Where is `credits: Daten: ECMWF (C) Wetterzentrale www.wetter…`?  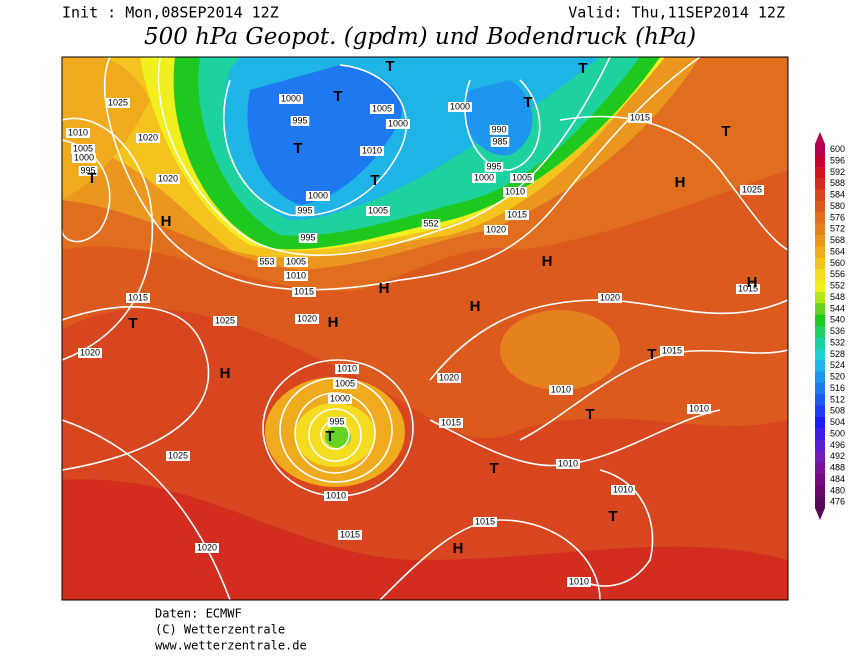
credits: Daten: ECMWF (C) Wetterzentrale www.wetter… is located at coordinates (231, 630).